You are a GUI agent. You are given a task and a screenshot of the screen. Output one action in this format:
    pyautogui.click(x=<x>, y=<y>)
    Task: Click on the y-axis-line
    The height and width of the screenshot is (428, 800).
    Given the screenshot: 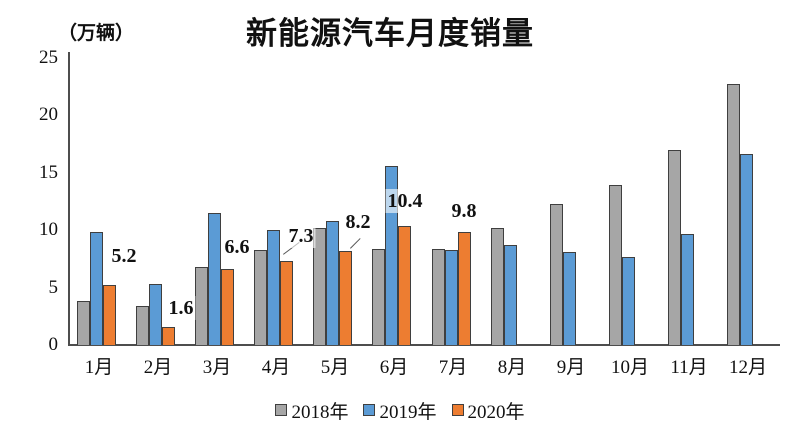 What is the action you would take?
    pyautogui.click(x=69, y=199)
    